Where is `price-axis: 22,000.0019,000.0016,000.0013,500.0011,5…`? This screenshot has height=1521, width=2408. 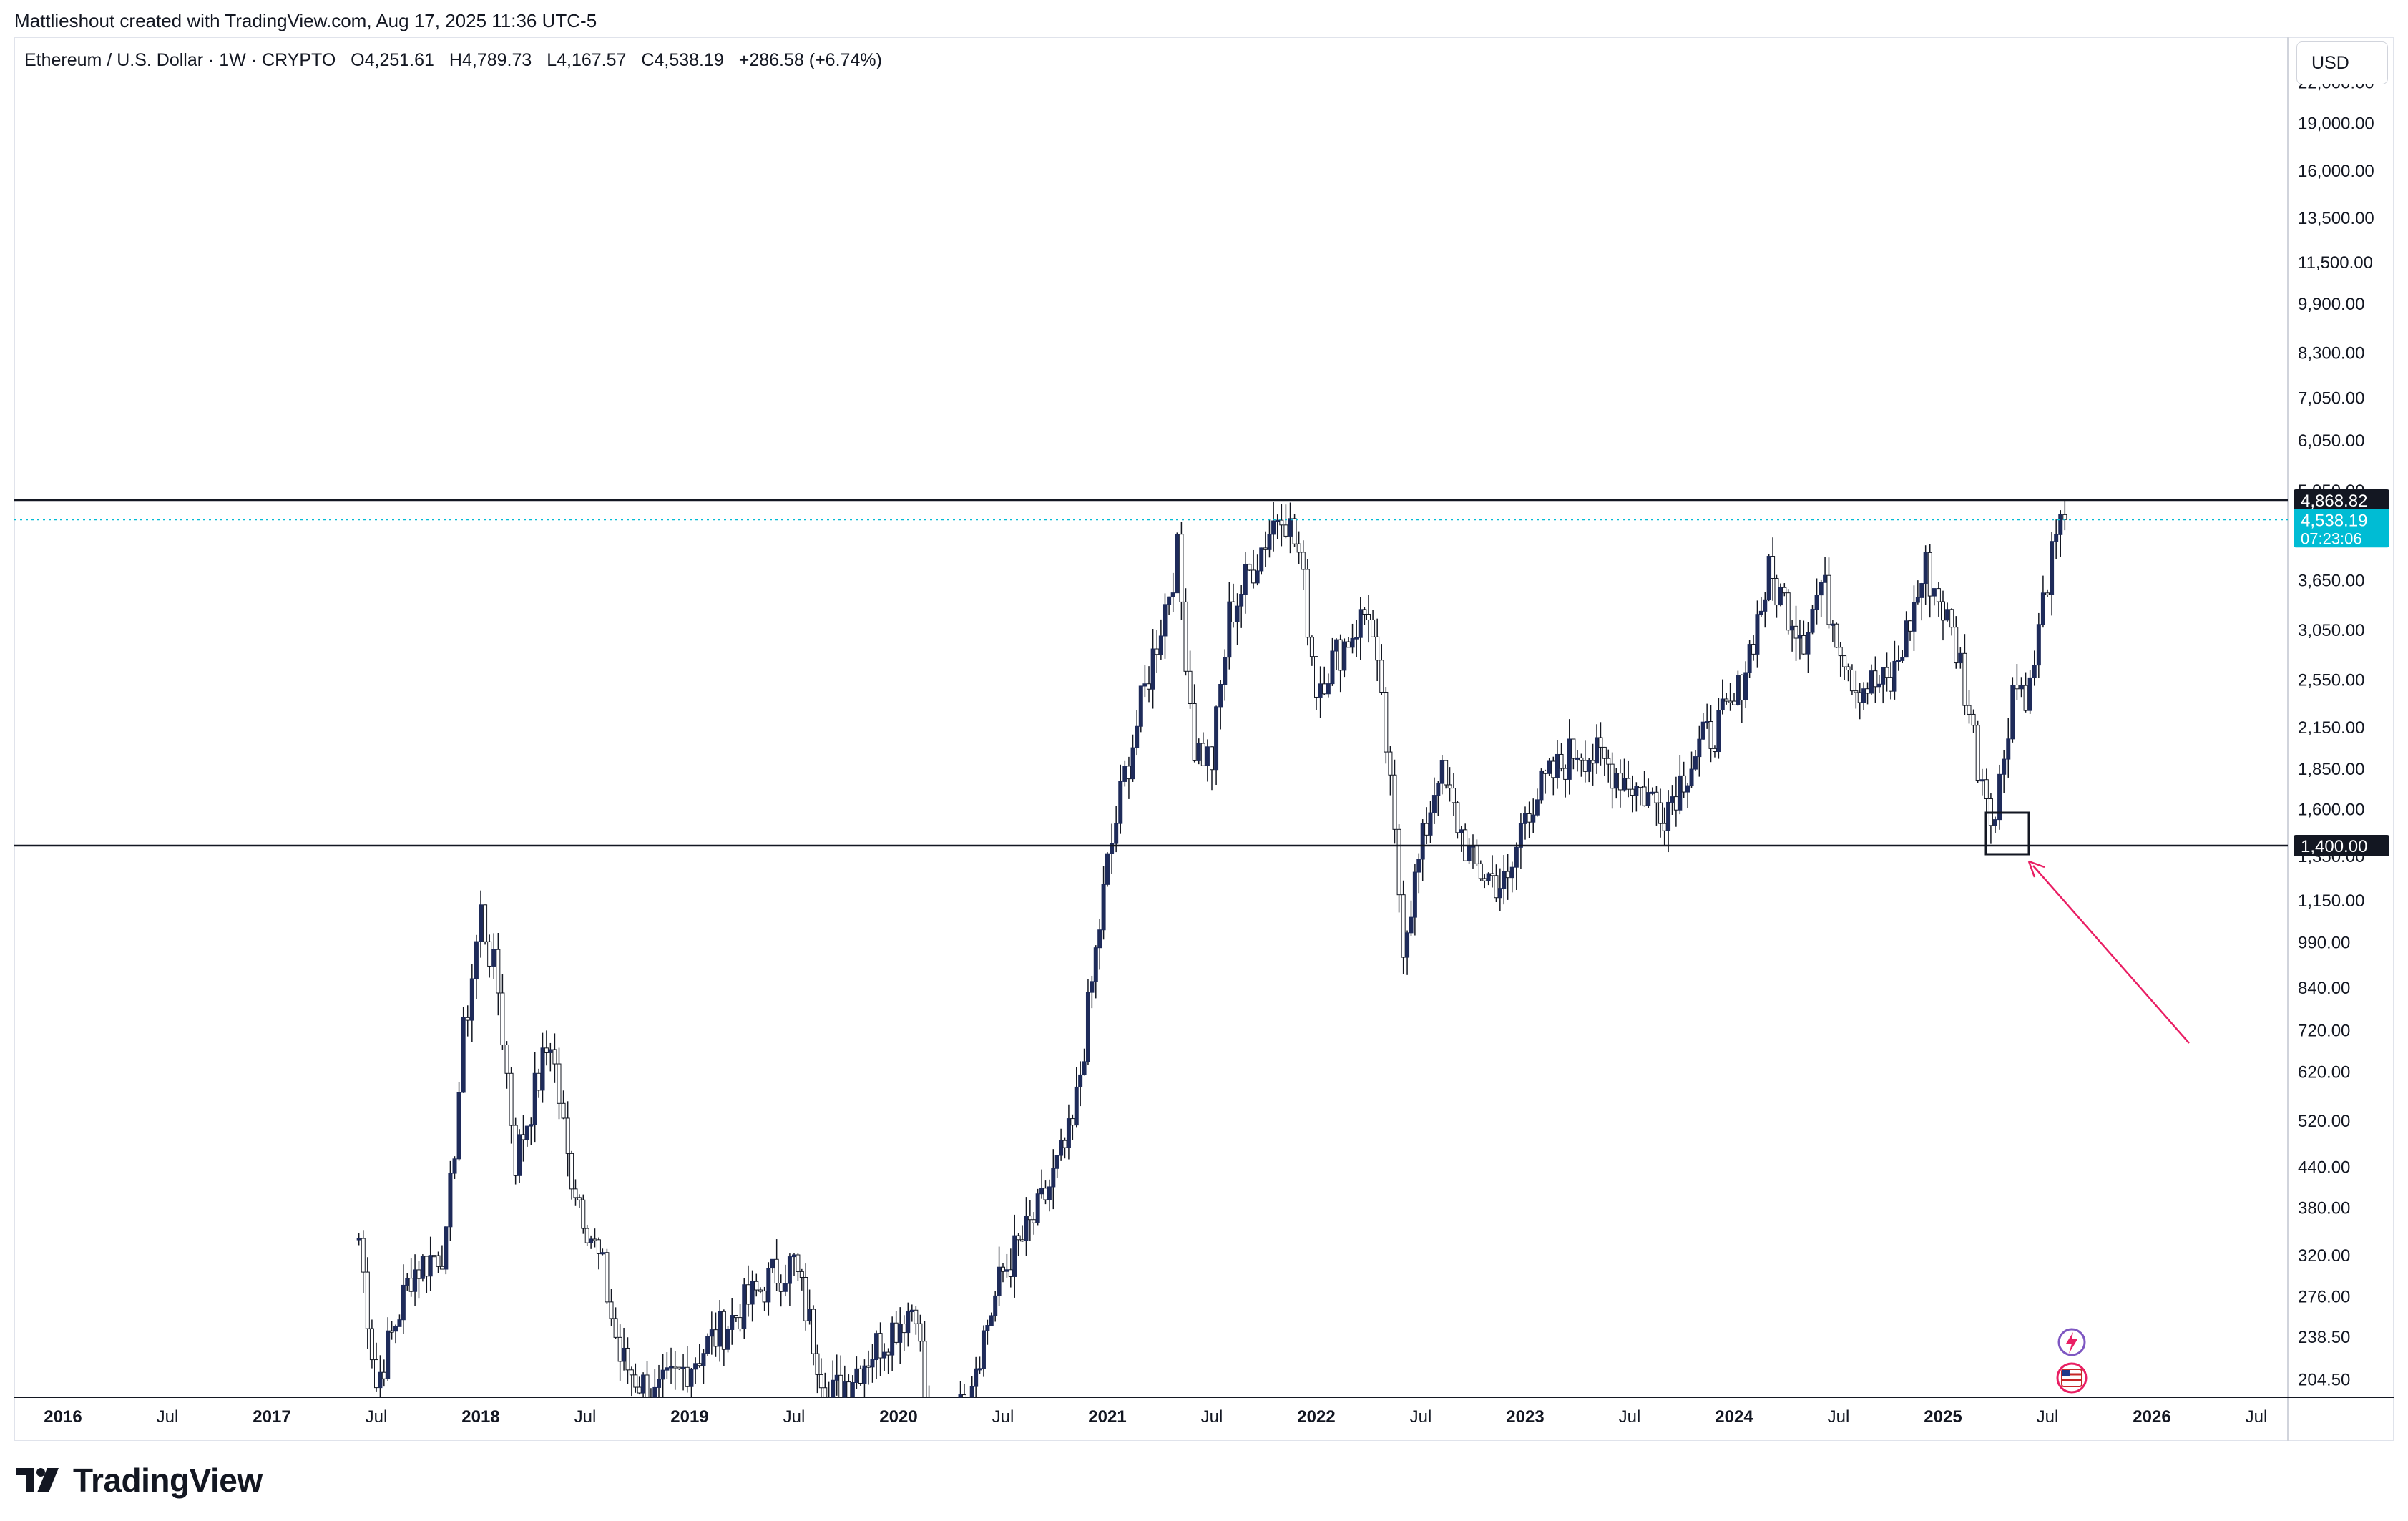
price-axis: 22,000.0019,000.0016,000.0013,500.0011,5… is located at coordinates (2336, 732).